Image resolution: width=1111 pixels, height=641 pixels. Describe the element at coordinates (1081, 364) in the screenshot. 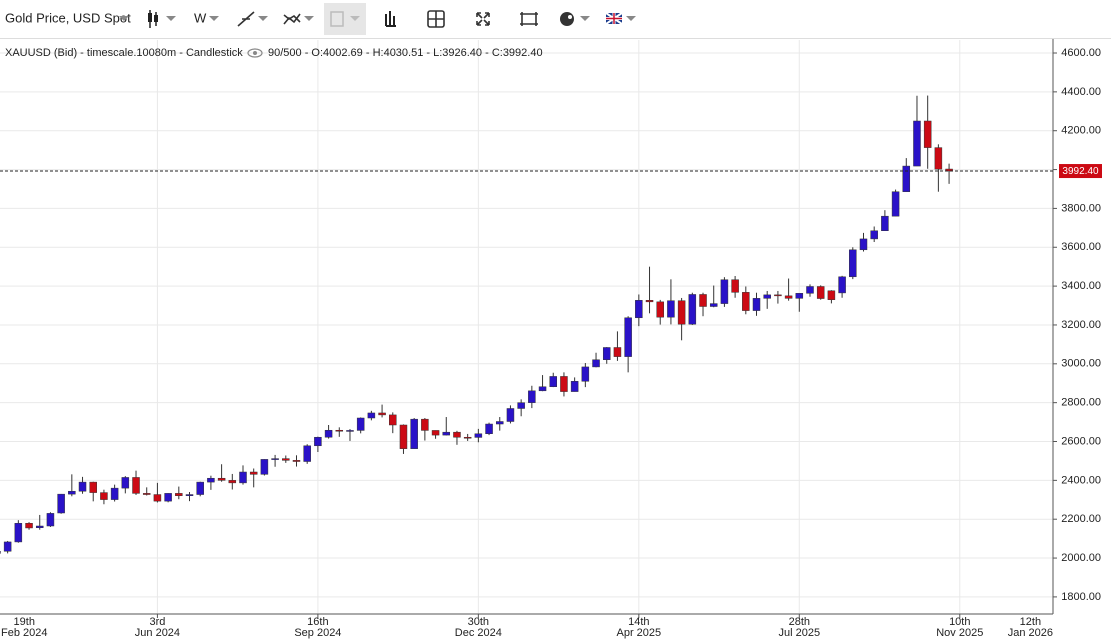

I see `y-tick-label: 3000.00` at that location.